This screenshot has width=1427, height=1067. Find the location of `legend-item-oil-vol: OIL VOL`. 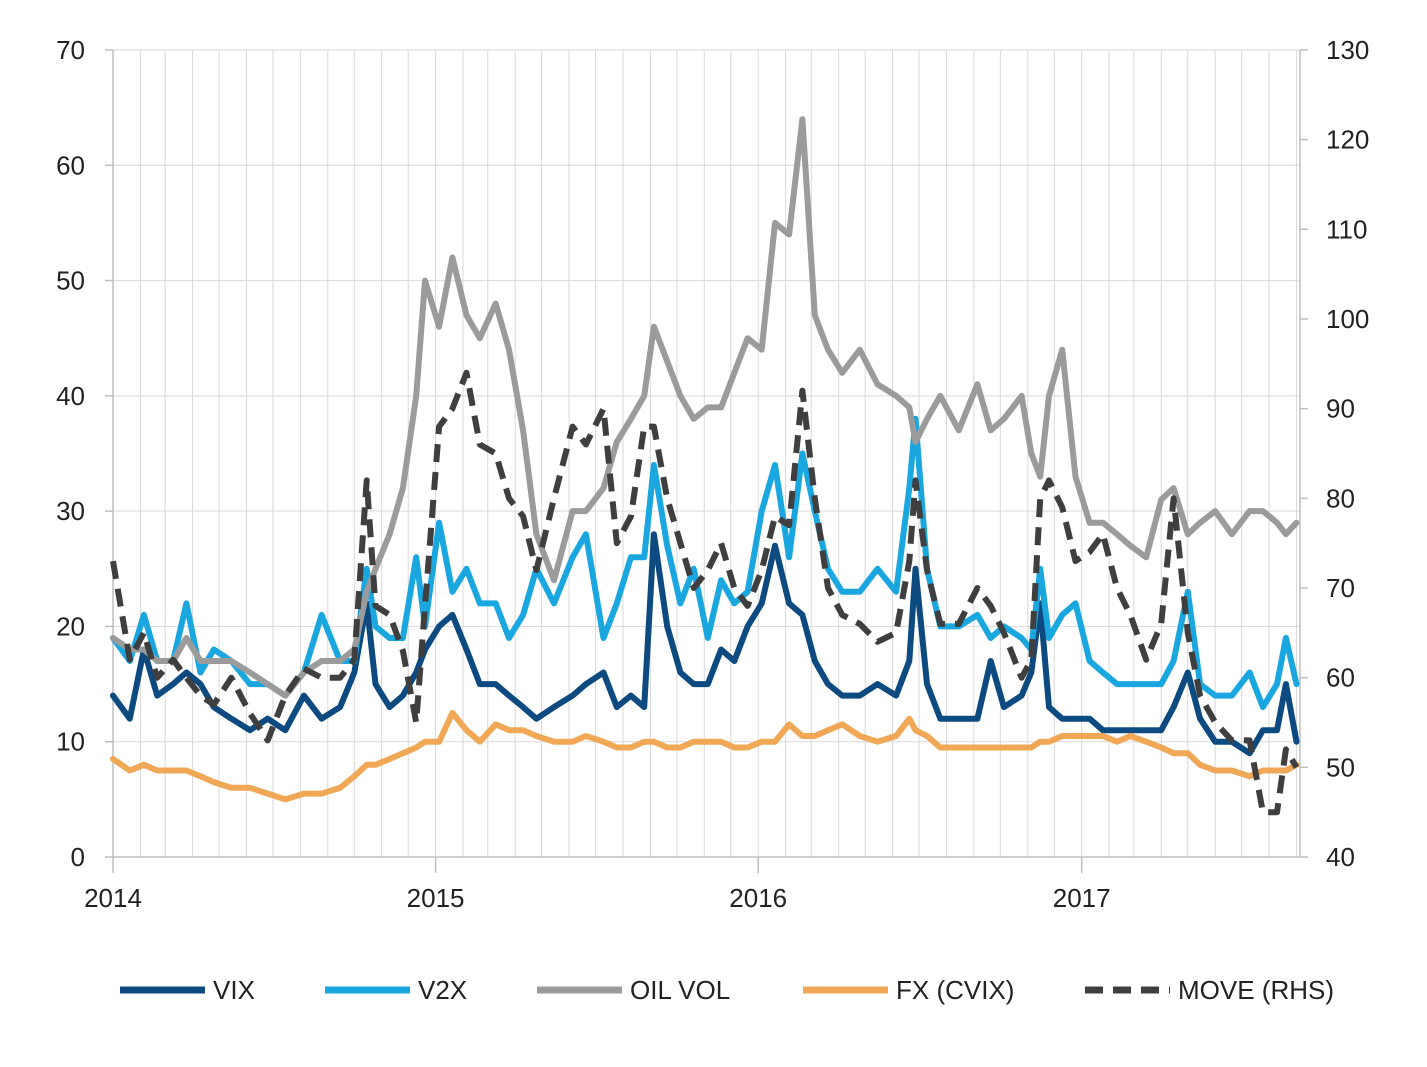

legend-item-oil-vol: OIL VOL is located at coordinates (633, 990).